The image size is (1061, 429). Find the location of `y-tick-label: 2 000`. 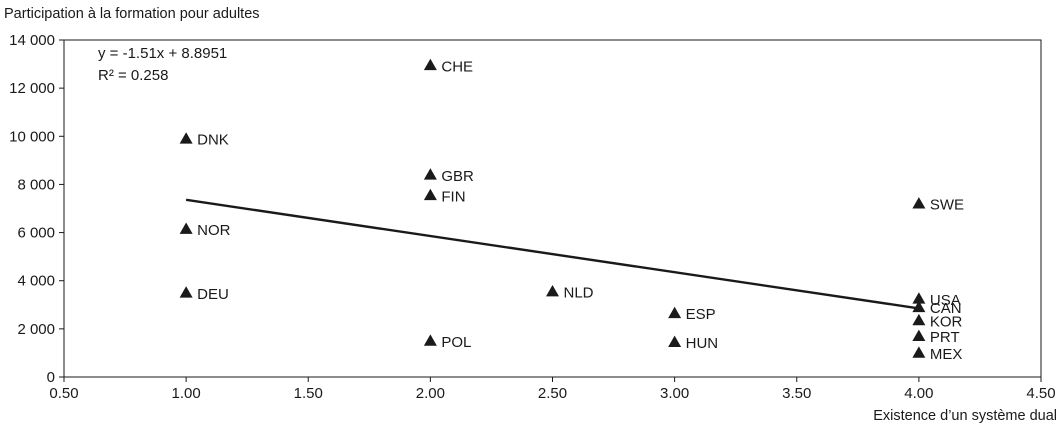

y-tick-label: 2 000 is located at coordinates (36, 329).